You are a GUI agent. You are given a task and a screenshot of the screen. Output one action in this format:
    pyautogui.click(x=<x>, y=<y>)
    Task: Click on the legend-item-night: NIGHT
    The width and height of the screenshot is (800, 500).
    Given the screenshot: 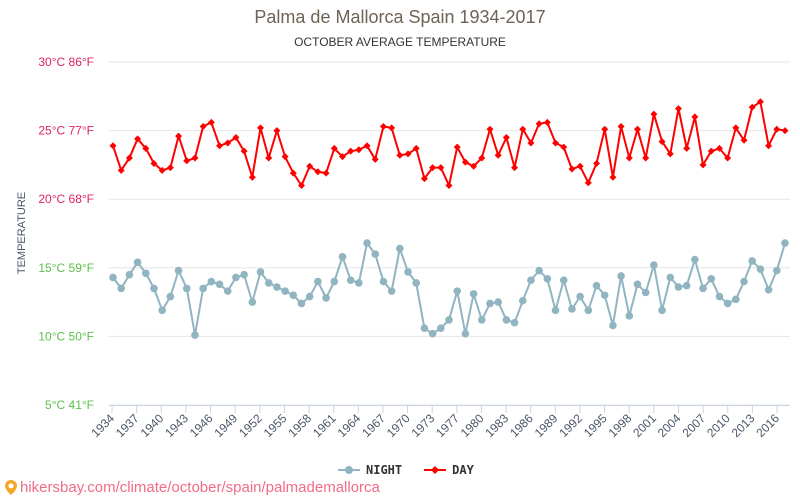 What is the action you would take?
    pyautogui.click(x=370, y=470)
    